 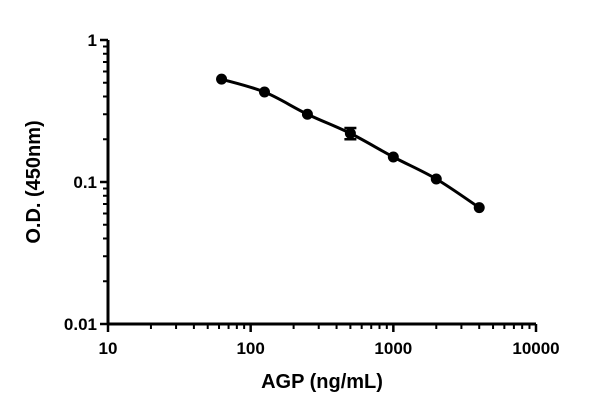 What do you see at coordinates (535, 348) in the screenshot?
I see `x-tick-label-3: 10000` at bounding box center [535, 348].